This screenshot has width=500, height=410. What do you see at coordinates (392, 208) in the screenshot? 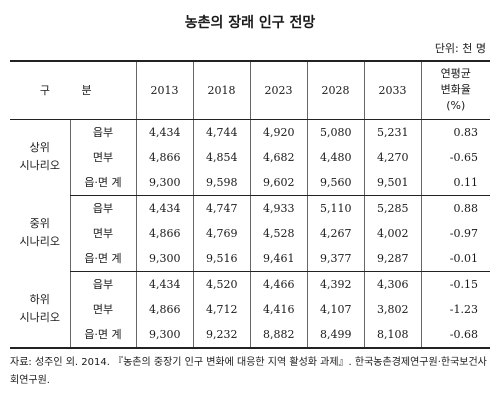
I see `value-cell: 5,285` at bounding box center [392, 208].